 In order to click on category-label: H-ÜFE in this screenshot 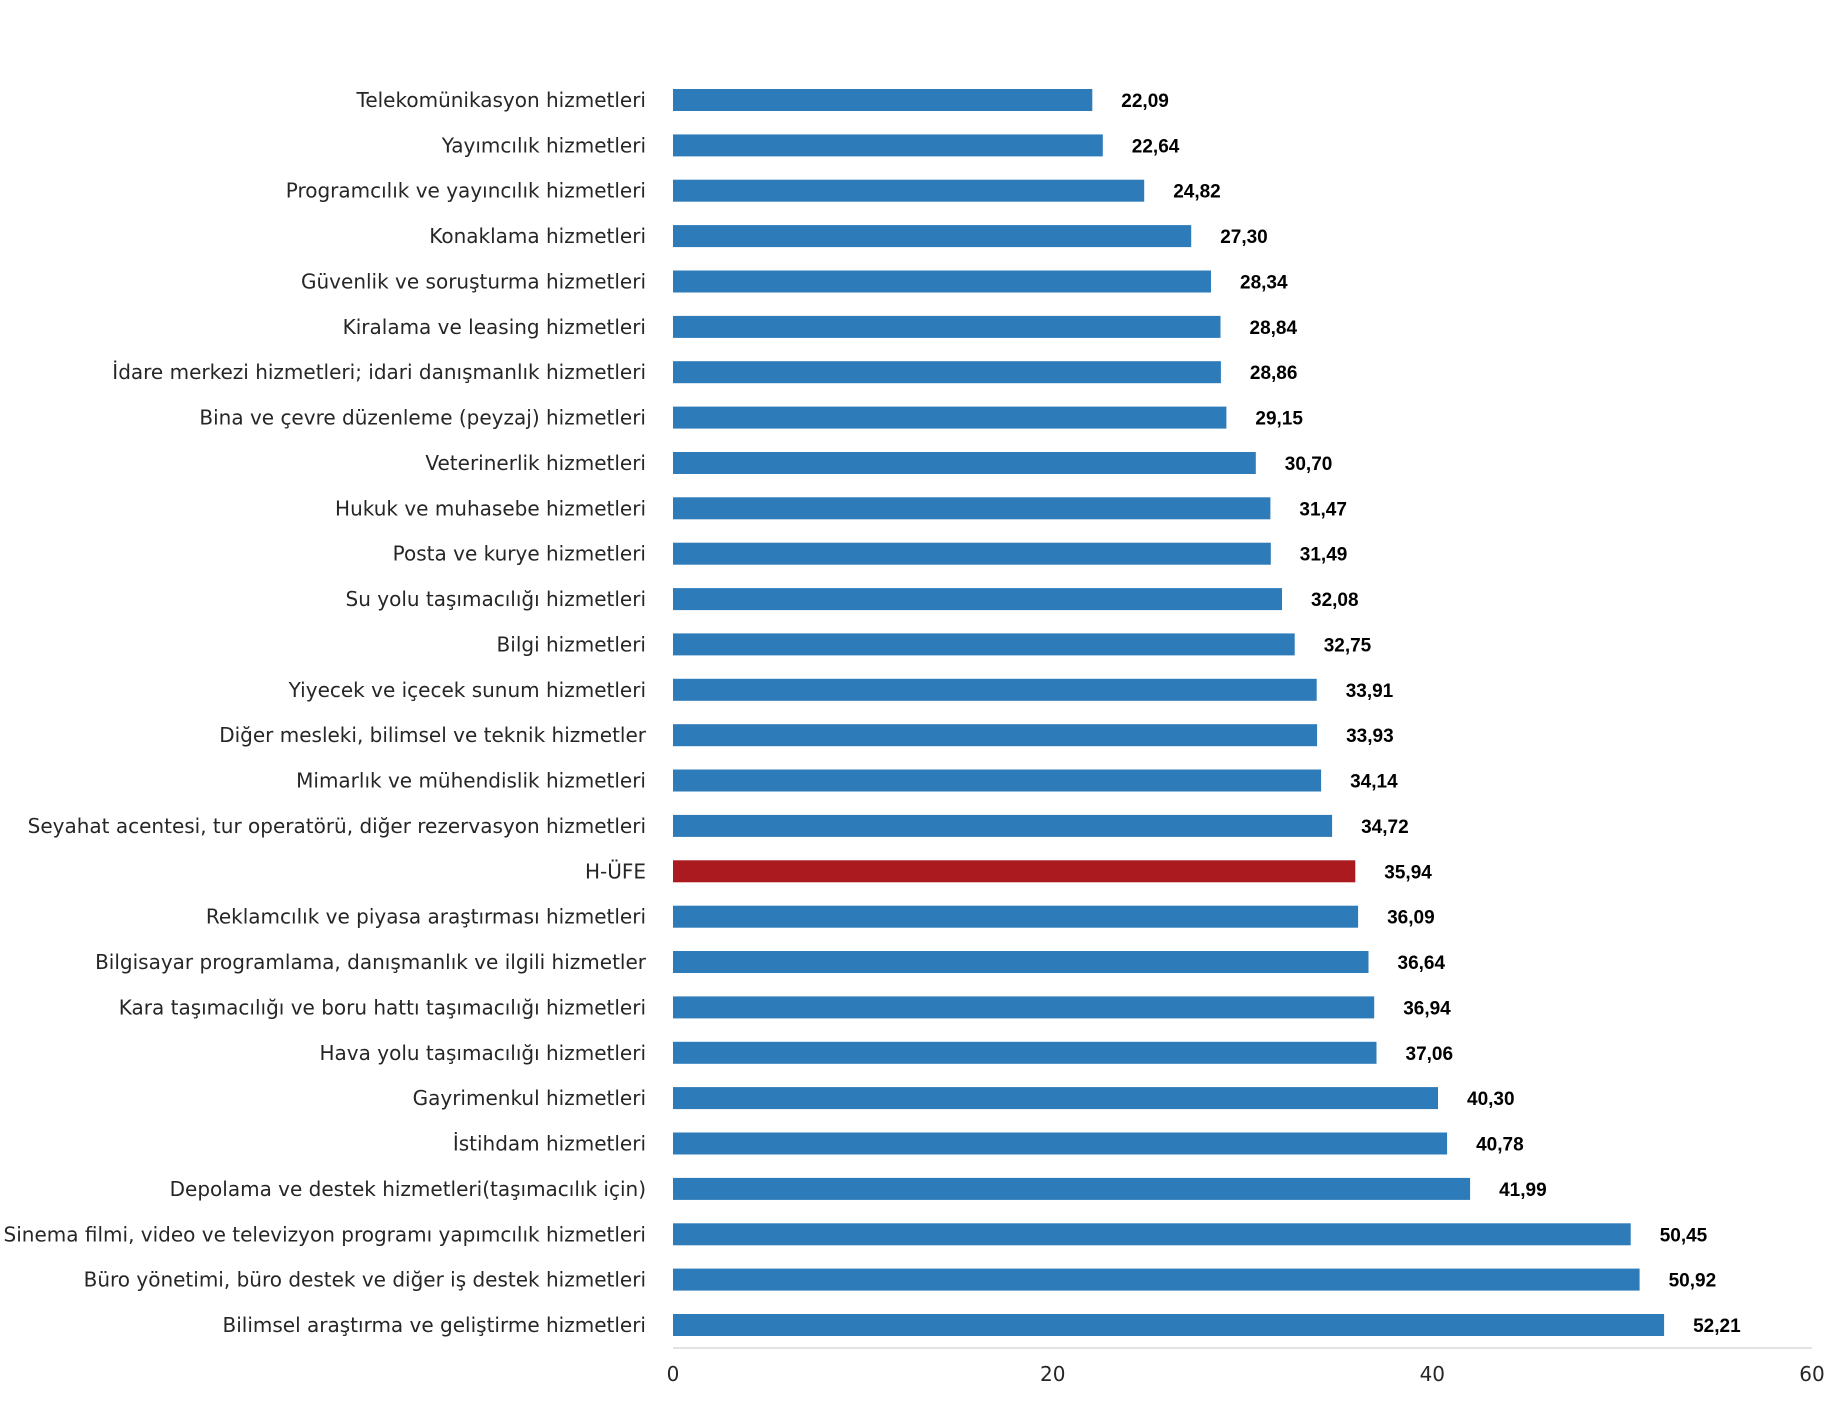, I will do `click(615, 871)`.